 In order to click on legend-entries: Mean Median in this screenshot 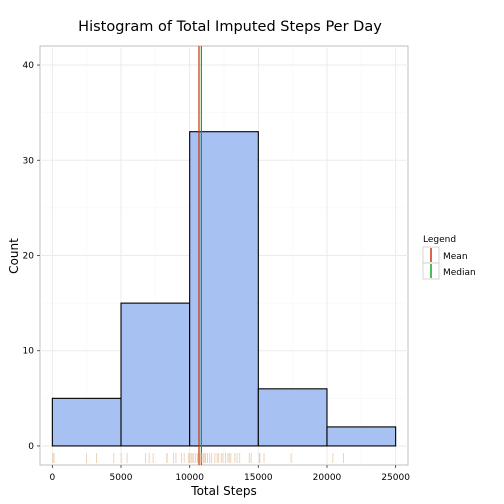, I will do `click(449, 263)`.